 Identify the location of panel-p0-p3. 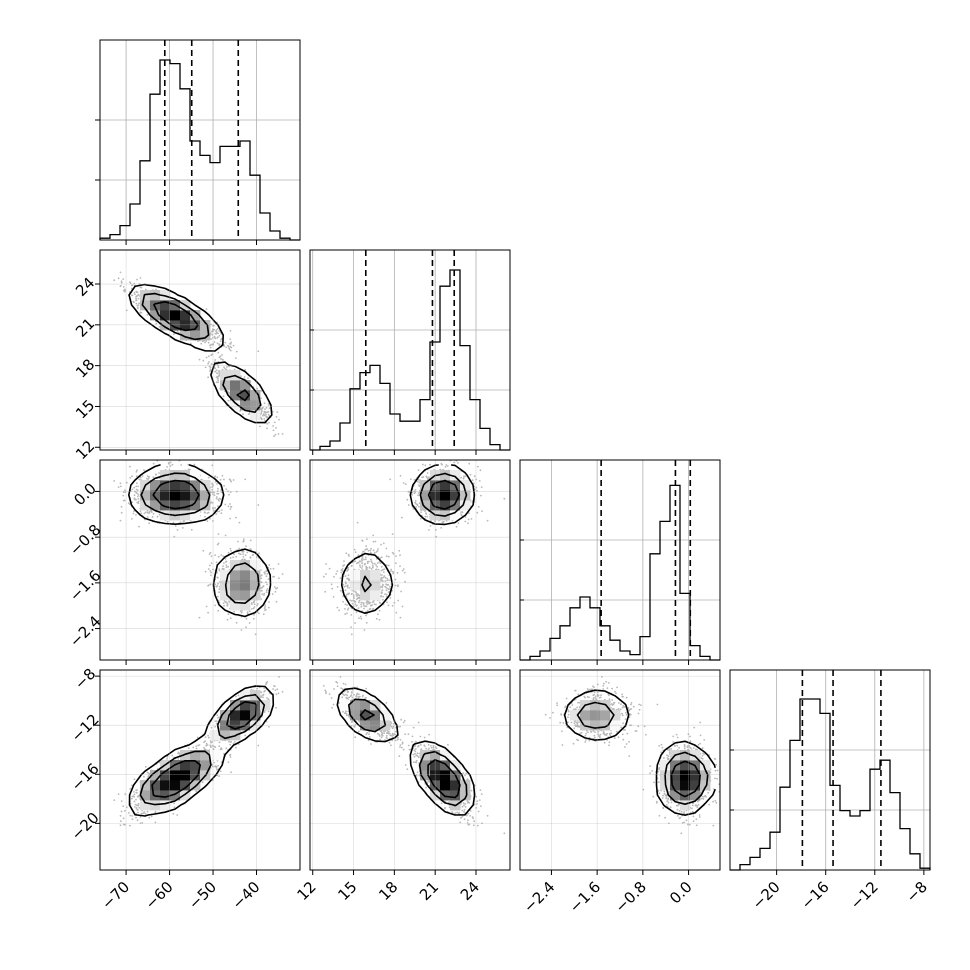
(198, 751).